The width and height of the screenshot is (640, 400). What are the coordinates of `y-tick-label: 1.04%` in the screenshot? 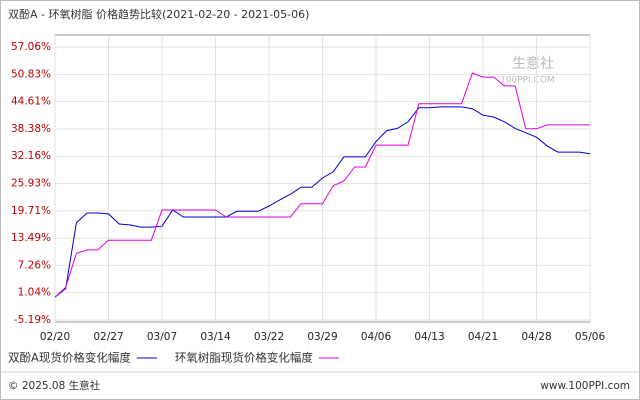 It's located at (34, 293).